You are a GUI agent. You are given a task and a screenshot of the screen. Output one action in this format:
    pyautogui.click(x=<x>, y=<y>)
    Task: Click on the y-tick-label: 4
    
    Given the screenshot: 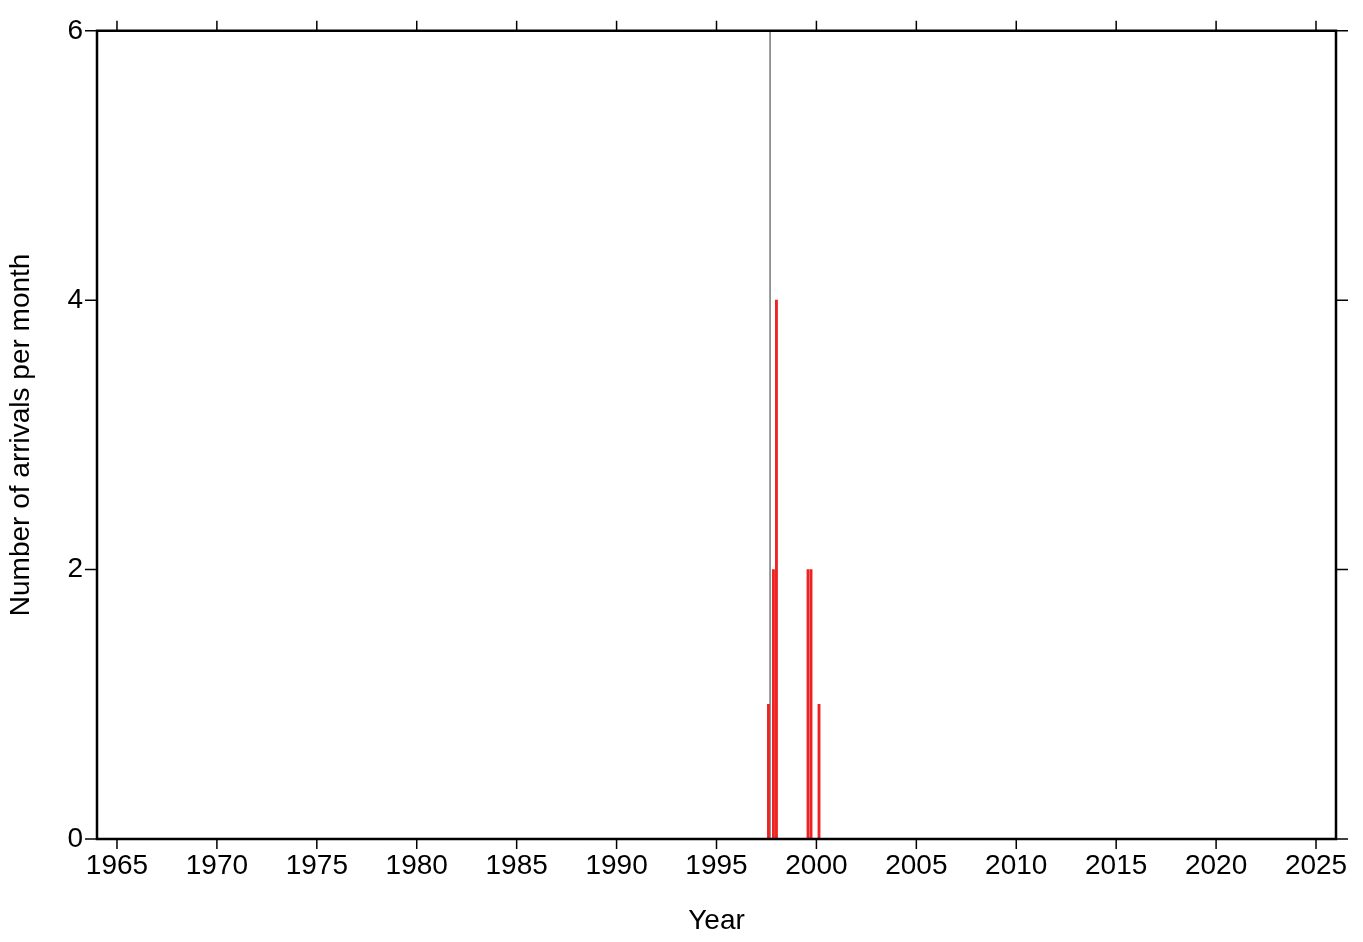 What is the action you would take?
    pyautogui.click(x=75, y=298)
    